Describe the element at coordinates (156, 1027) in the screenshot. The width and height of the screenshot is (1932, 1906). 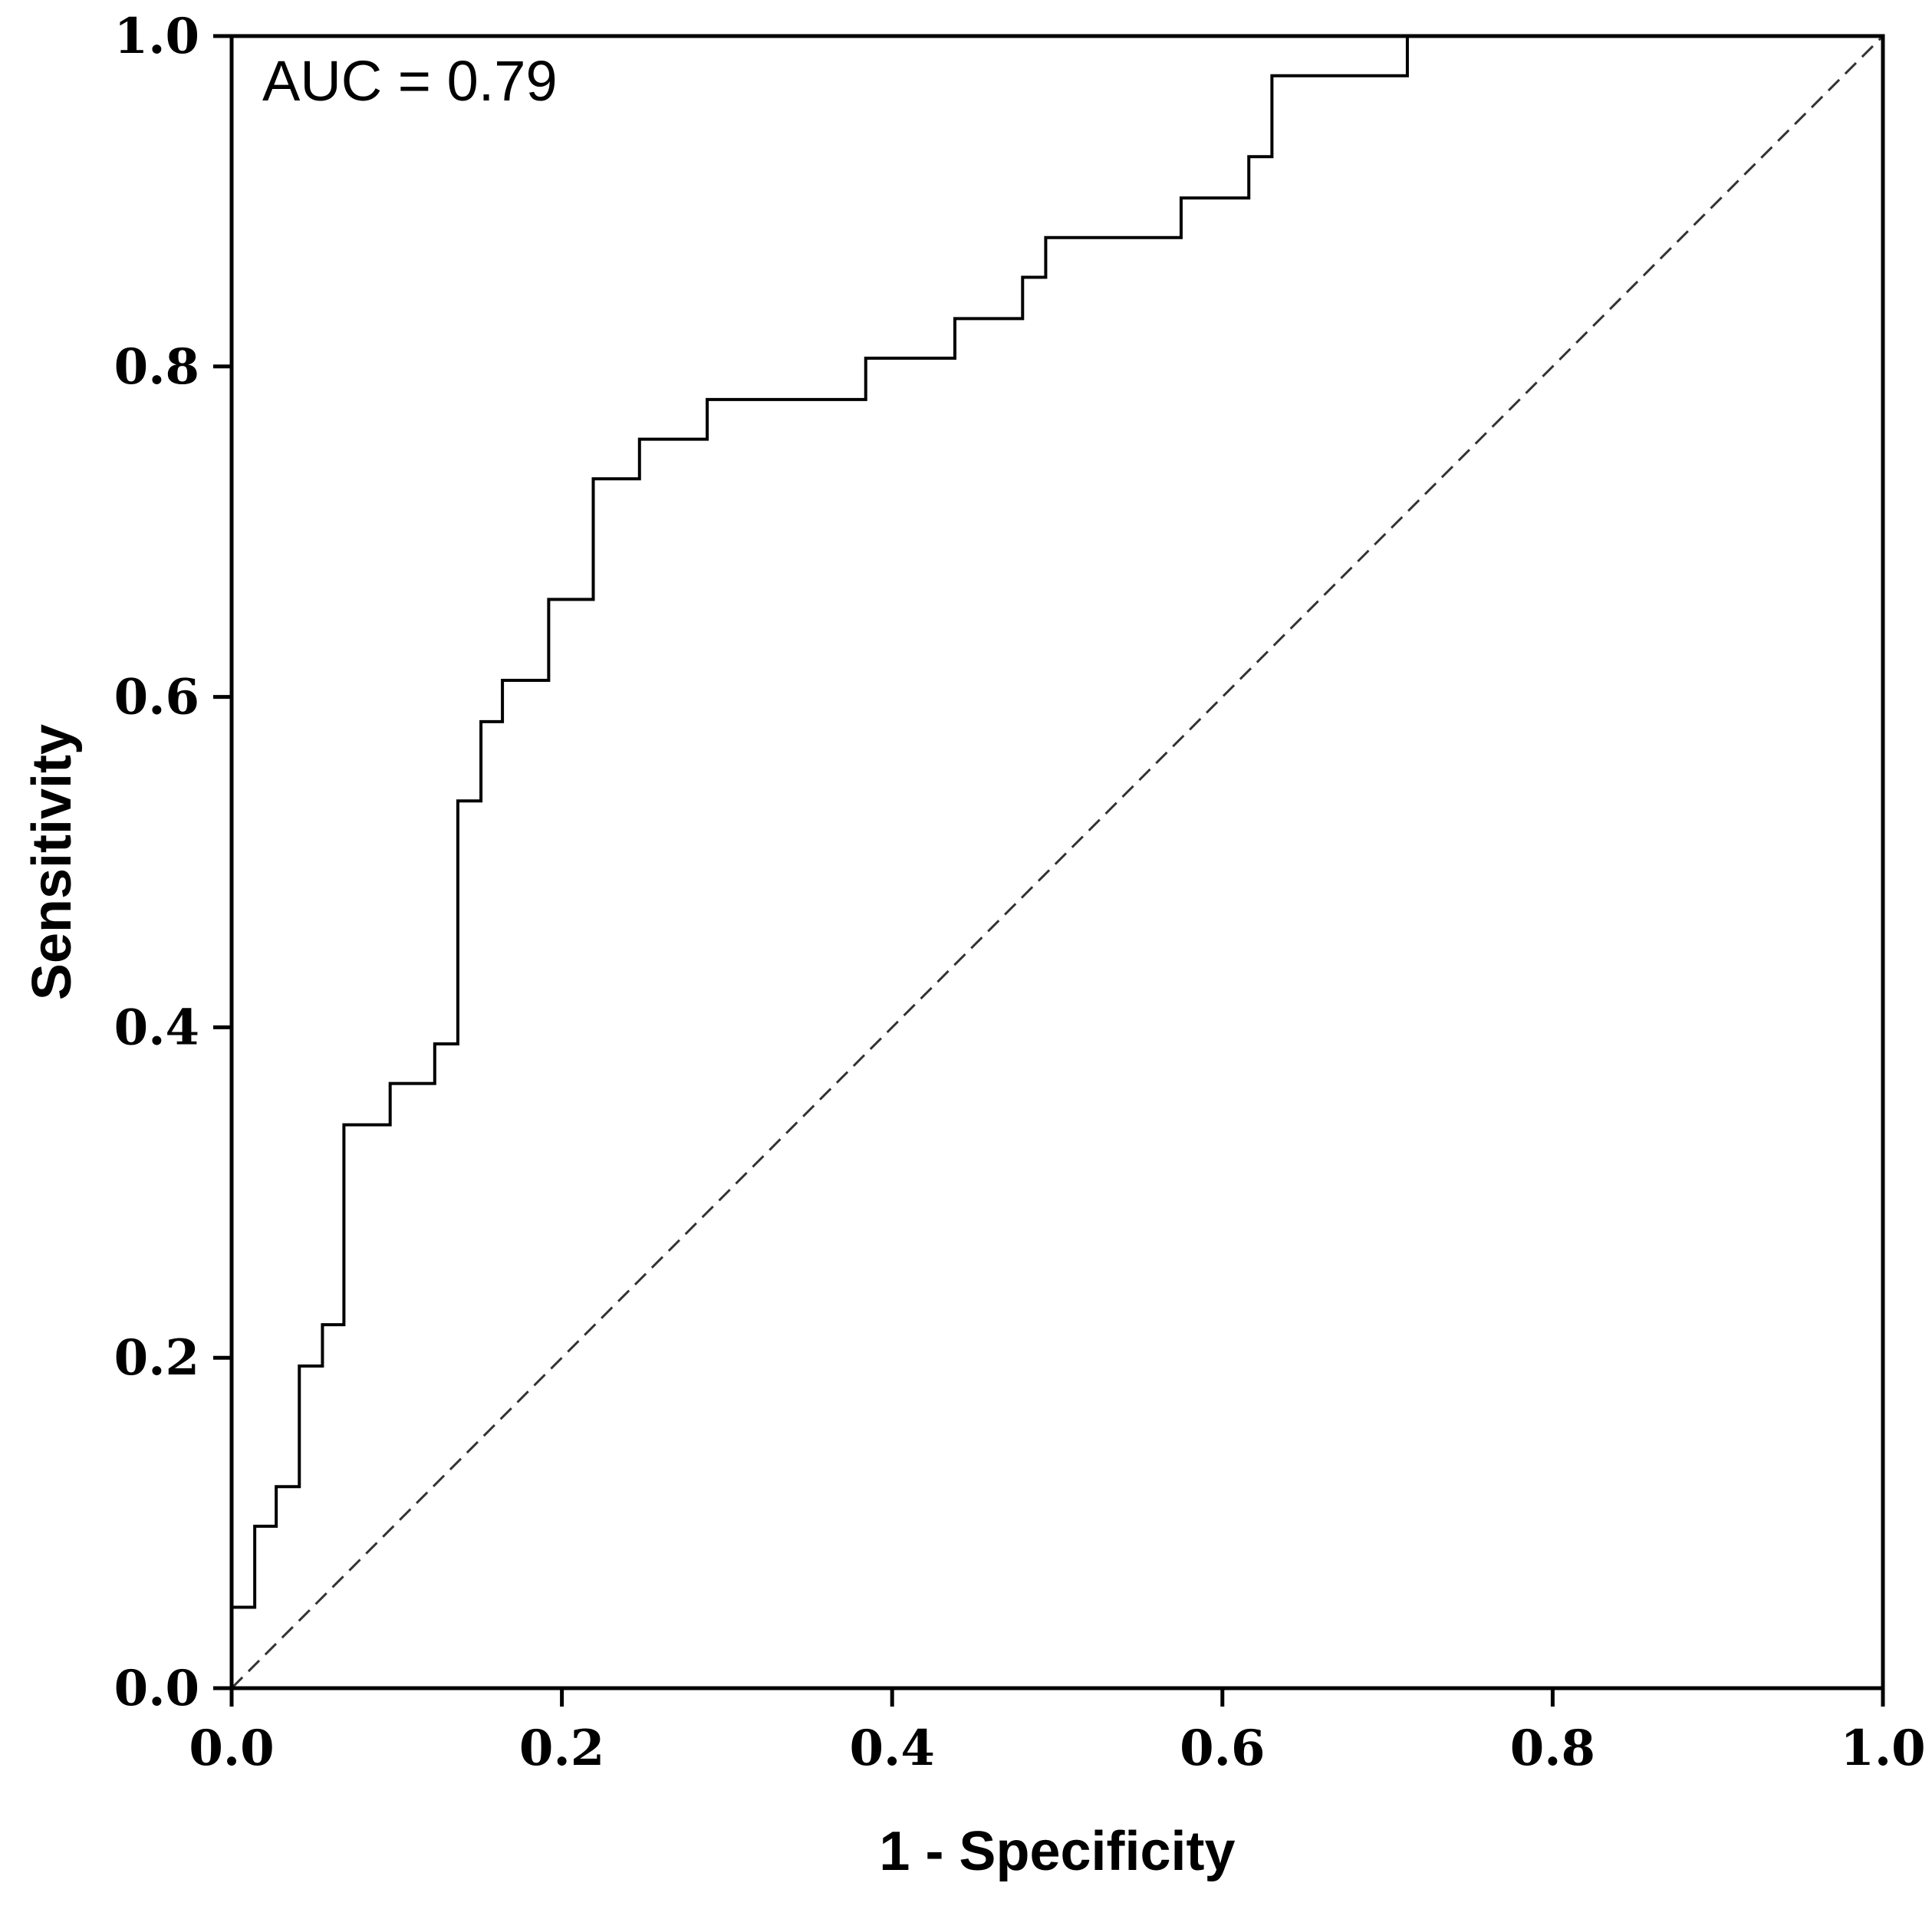
I see `y-tick-label: 0.4` at that location.